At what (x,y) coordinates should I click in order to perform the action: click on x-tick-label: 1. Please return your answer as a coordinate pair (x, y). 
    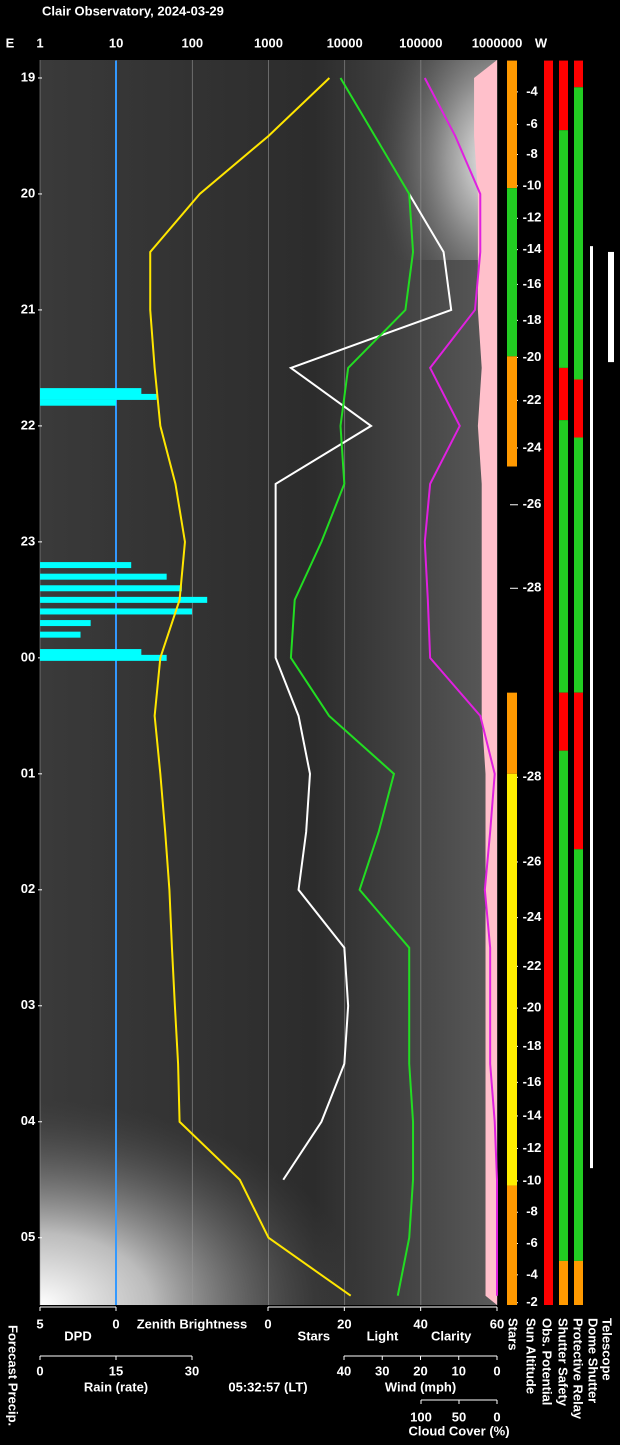
    Looking at the image, I should click on (39, 42).